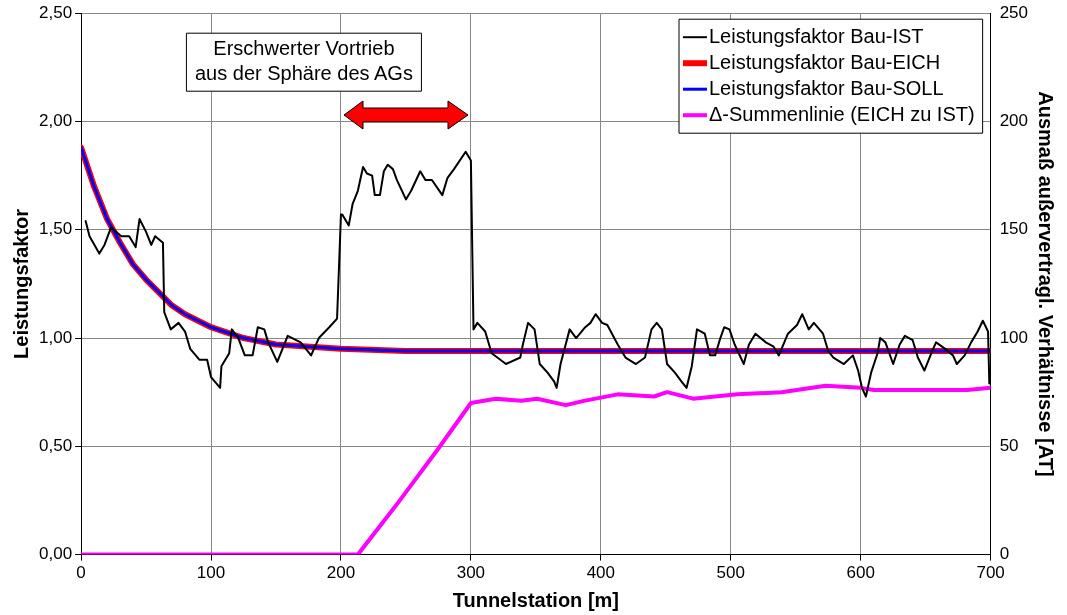  I want to click on y-tick-label: 0,50, so click(55, 446).